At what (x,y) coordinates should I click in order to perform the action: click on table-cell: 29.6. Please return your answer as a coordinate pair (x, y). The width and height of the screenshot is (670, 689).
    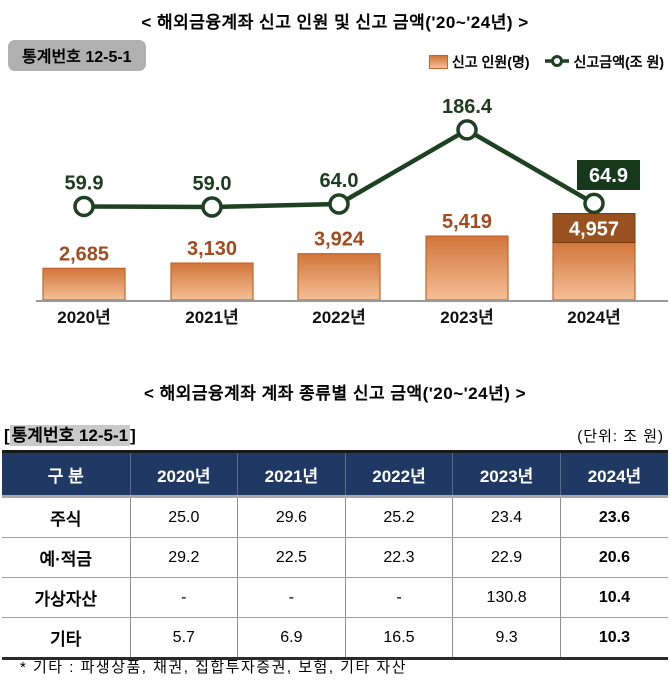
    Looking at the image, I should click on (291, 517).